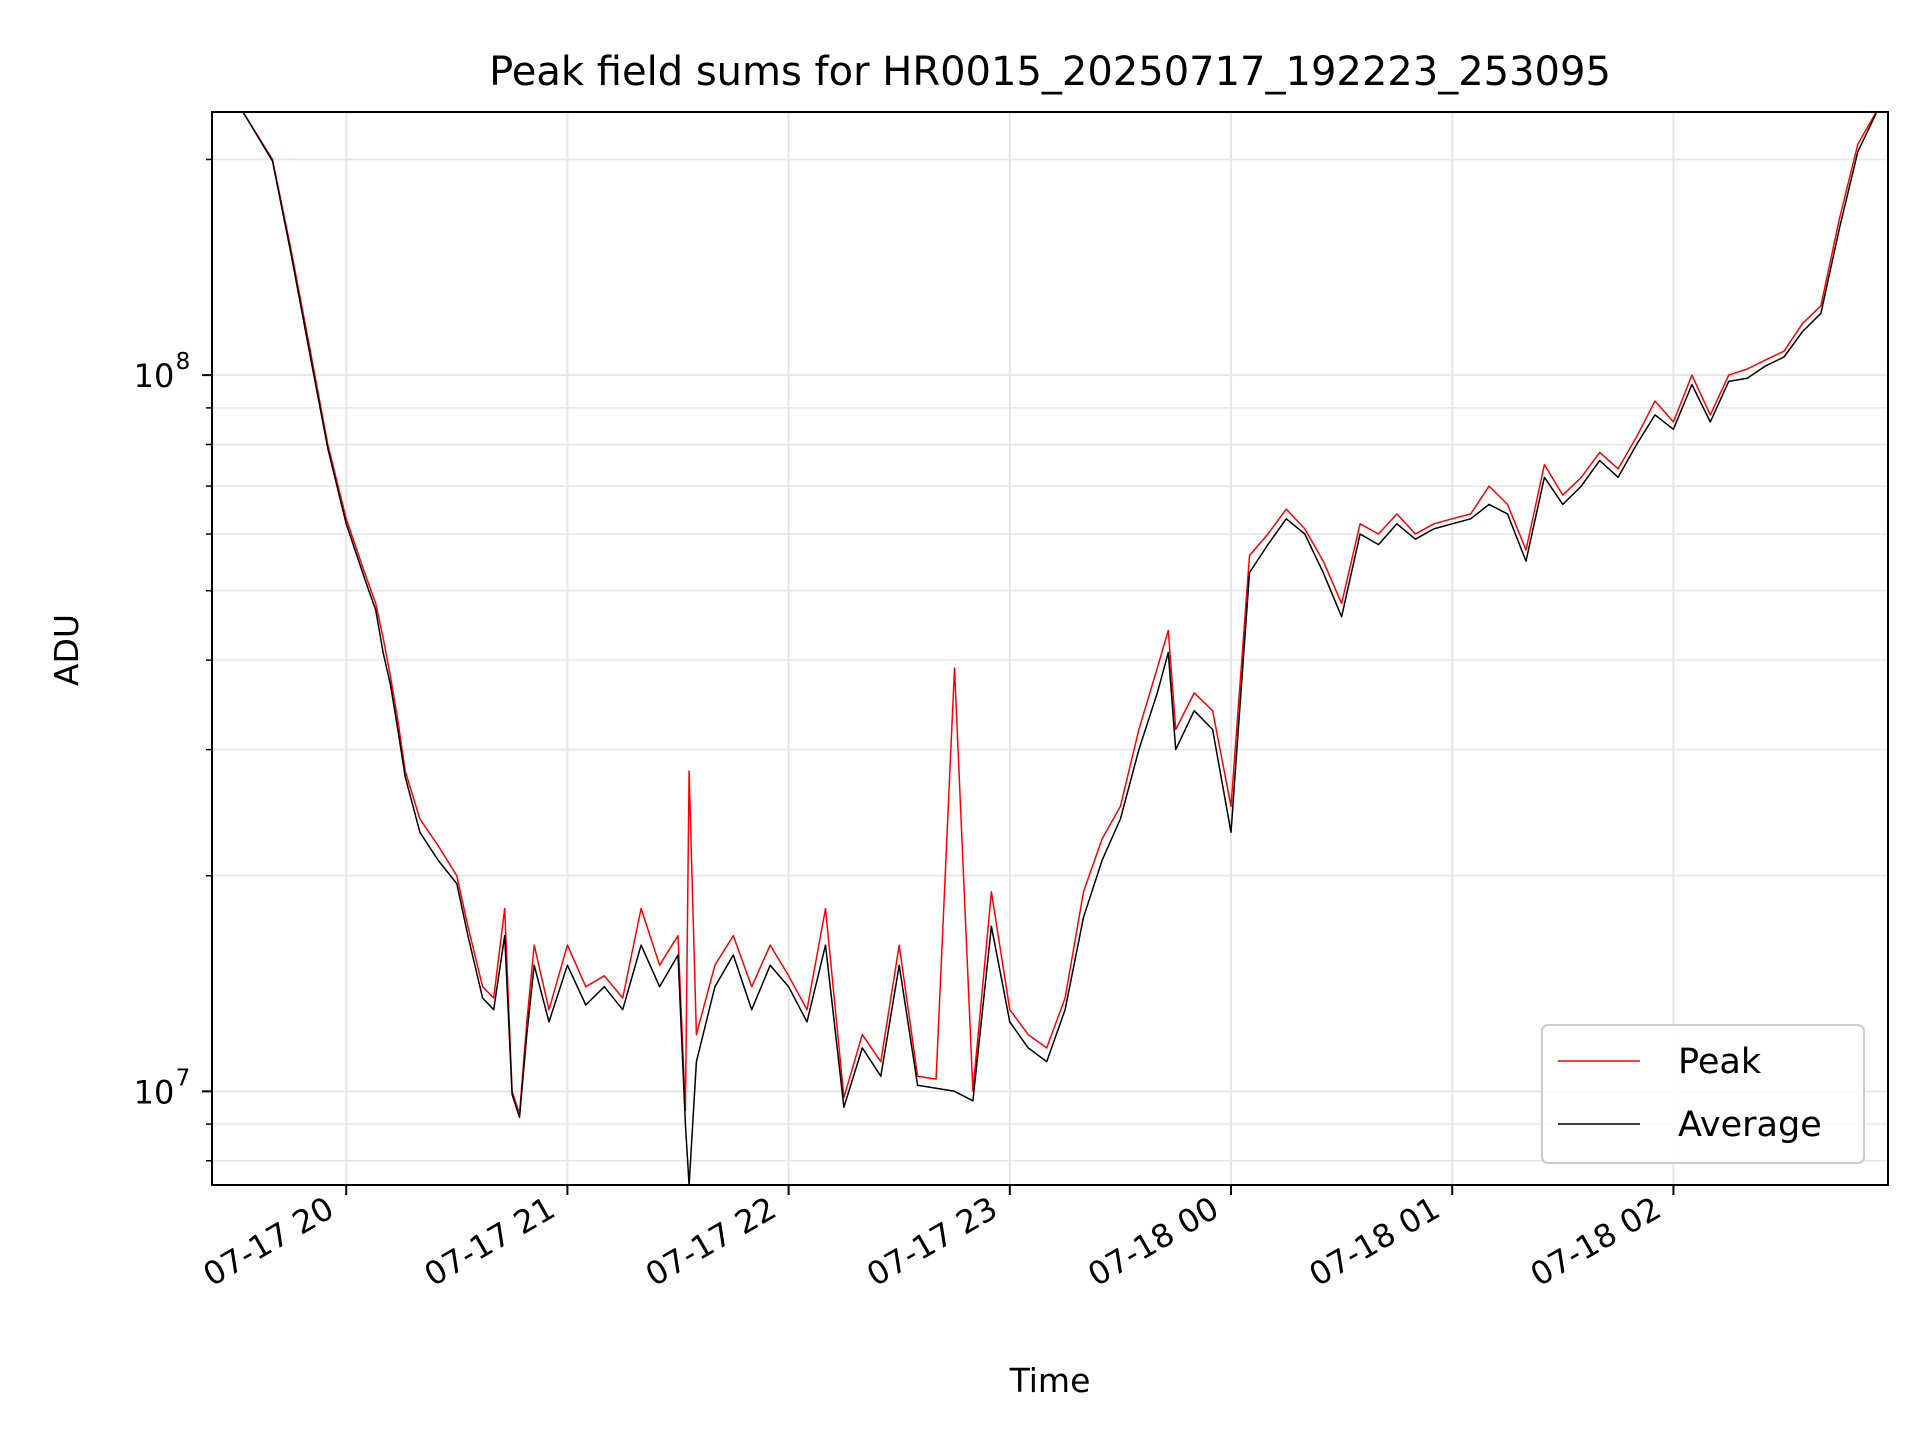 This screenshot has width=1920, height=1440. I want to click on legend-label-average: Average, so click(1750, 1125).